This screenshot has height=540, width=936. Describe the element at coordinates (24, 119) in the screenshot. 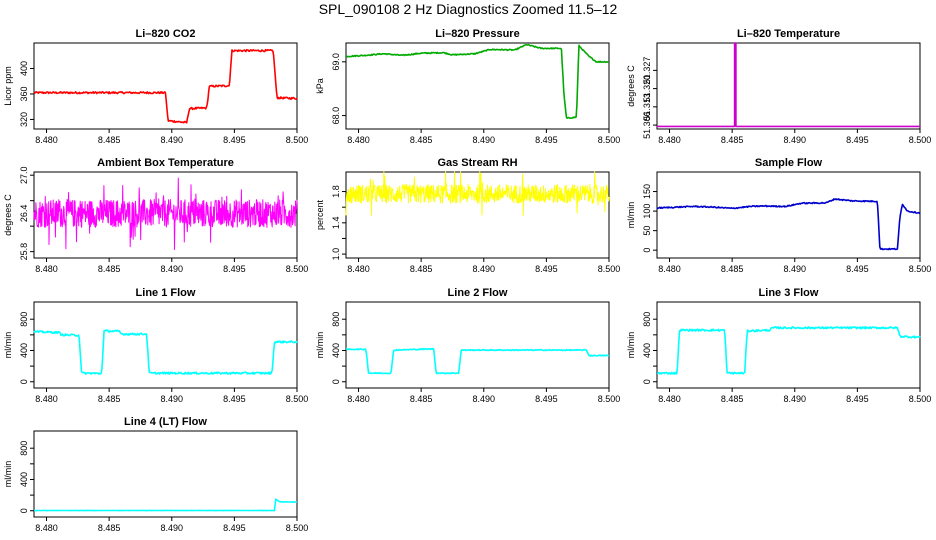

I see `y-tick-label: 320` at that location.